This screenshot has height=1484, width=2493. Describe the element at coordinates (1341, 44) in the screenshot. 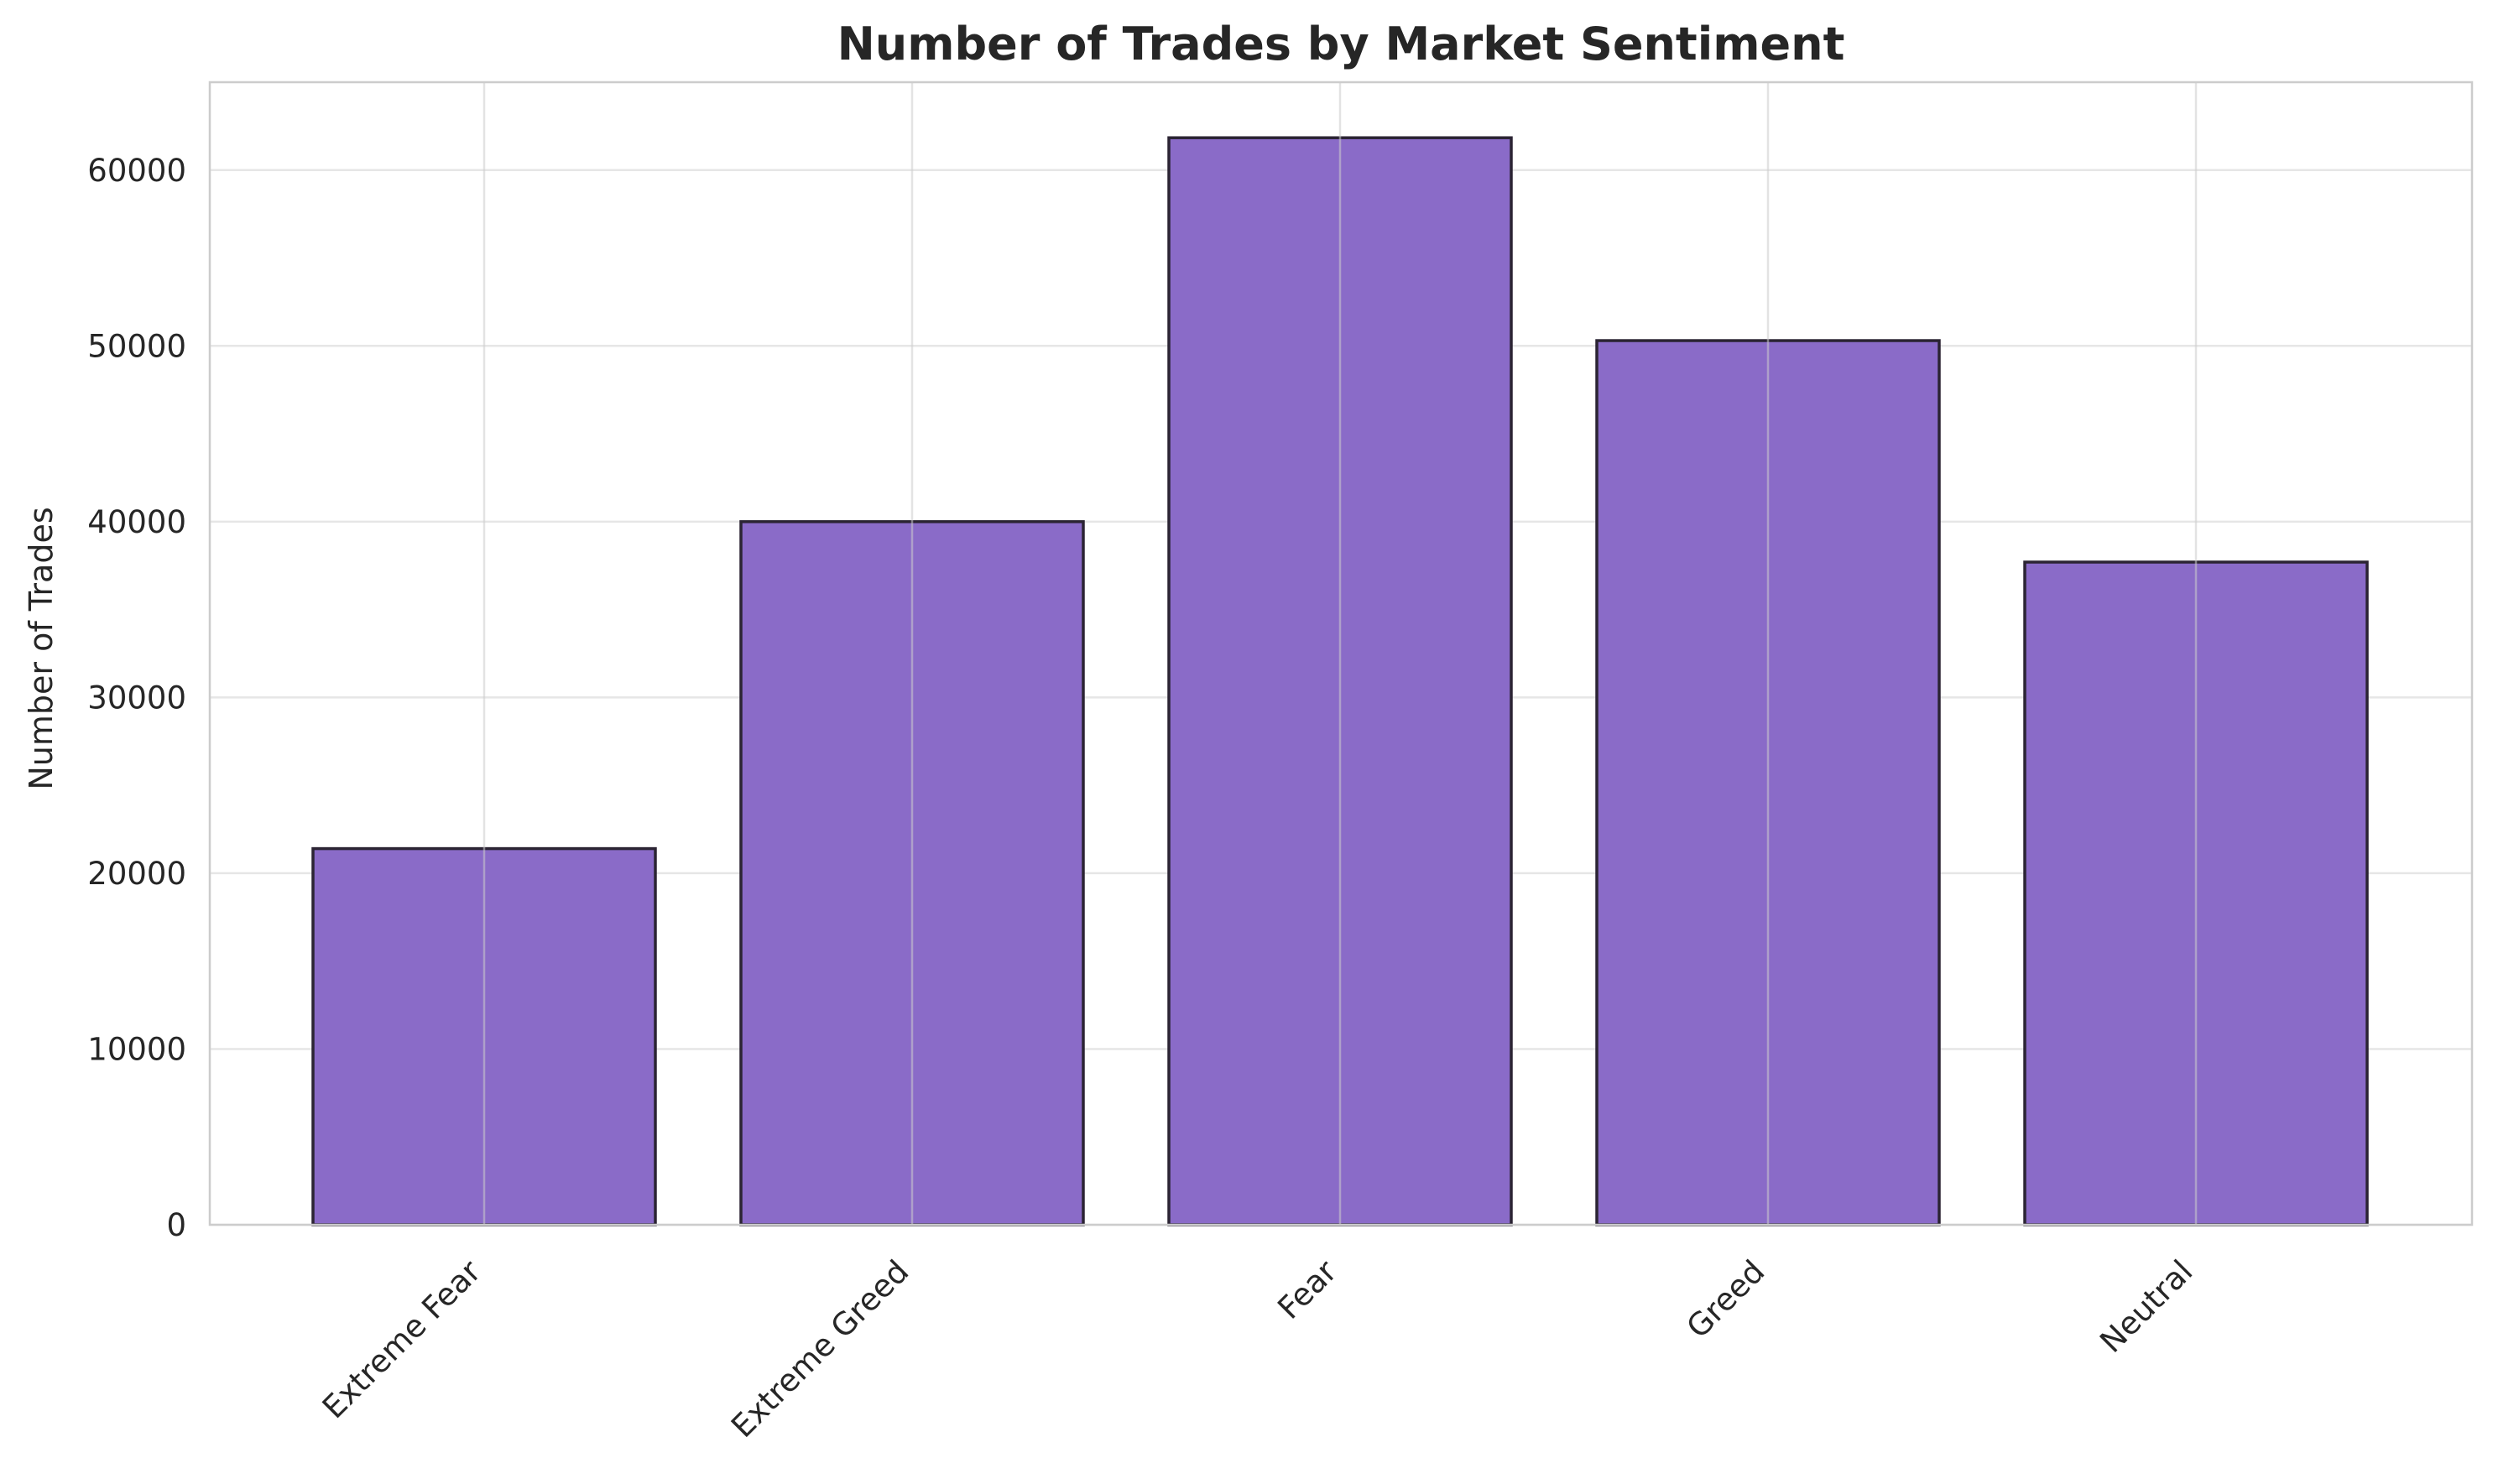

I see `chart-title: Number of Trades by Market Sentiment` at that location.